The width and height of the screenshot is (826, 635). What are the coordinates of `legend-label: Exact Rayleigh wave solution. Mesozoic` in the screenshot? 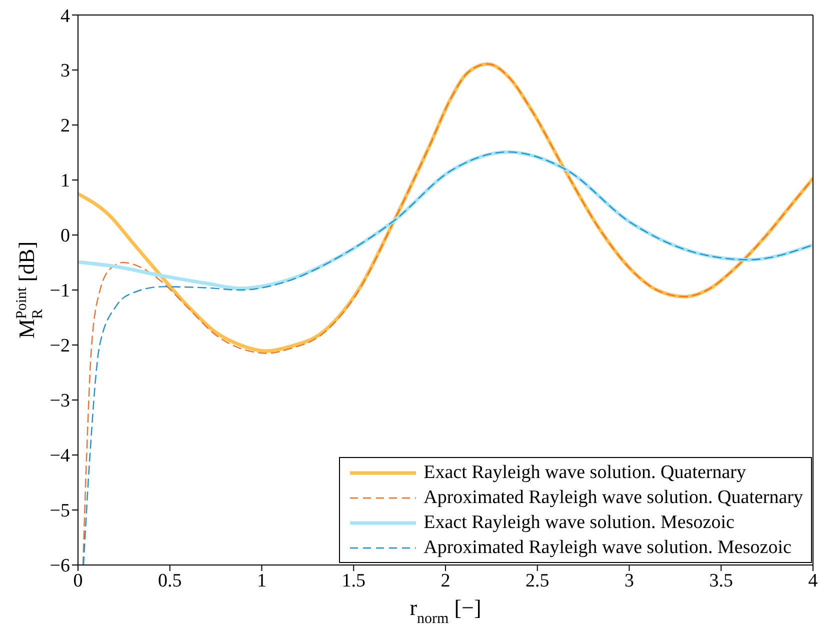 It's located at (579, 522).